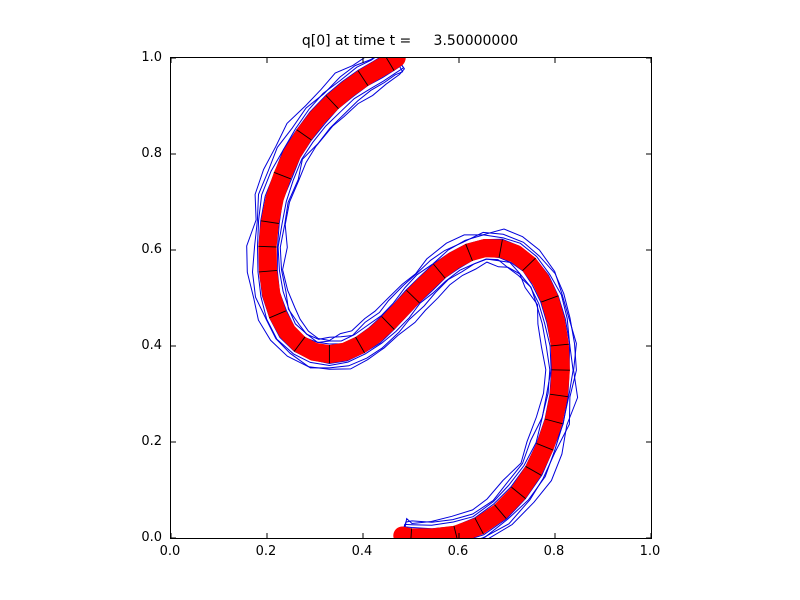  What do you see at coordinates (151, 153) in the screenshot?
I see `y-tick-label: 0.8` at bounding box center [151, 153].